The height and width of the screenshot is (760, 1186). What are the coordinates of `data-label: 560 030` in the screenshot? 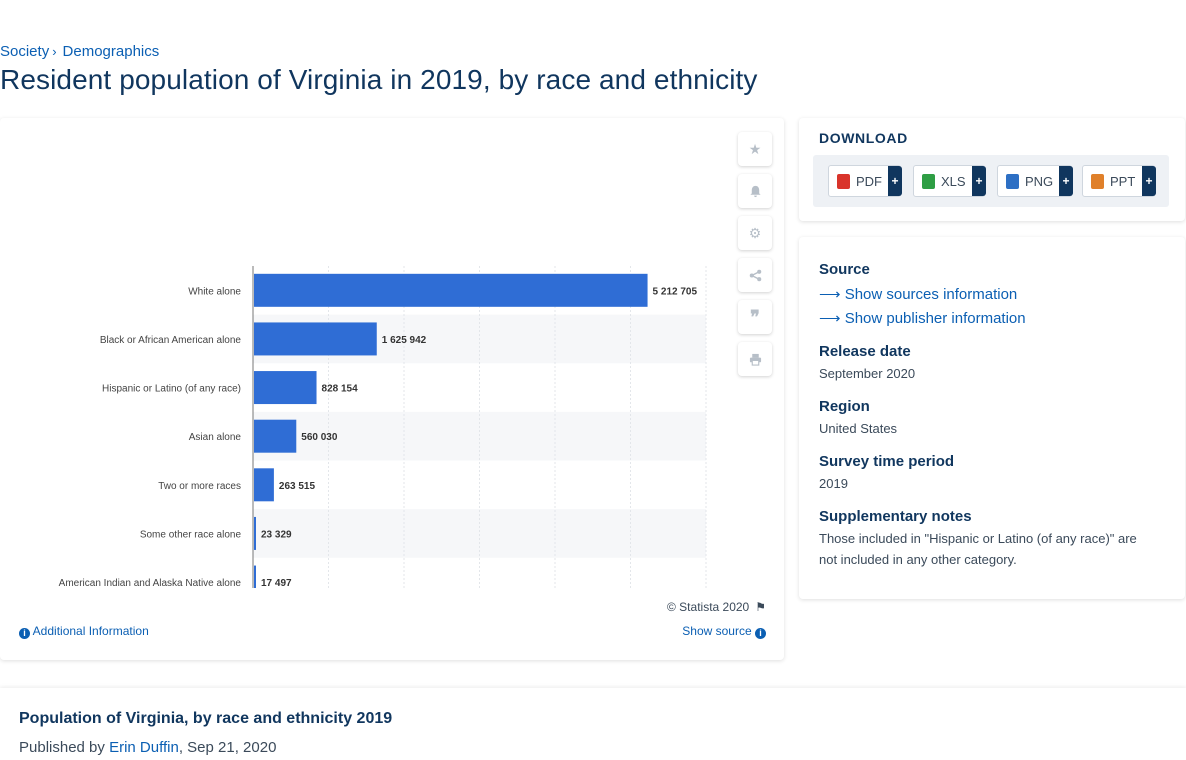 It's located at (319, 437).